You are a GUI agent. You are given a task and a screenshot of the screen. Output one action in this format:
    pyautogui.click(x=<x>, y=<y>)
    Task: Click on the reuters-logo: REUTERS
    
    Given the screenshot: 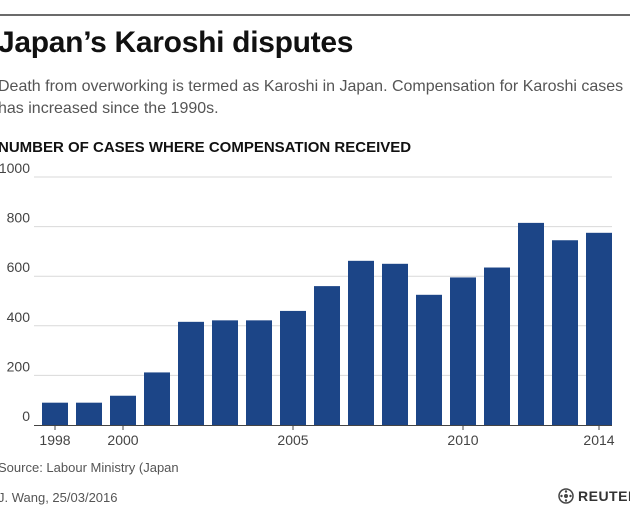 What is the action you would take?
    pyautogui.click(x=594, y=496)
    